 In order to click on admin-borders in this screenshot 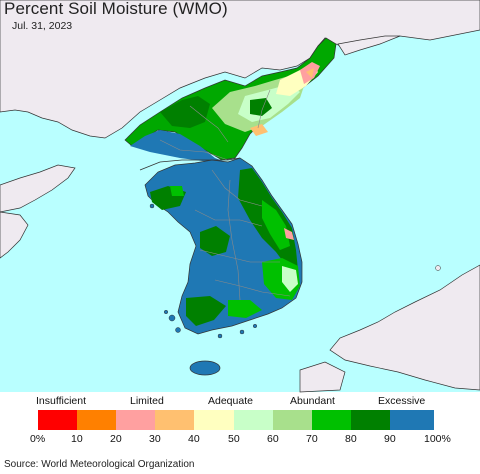, I will do `click(225, 195)`.